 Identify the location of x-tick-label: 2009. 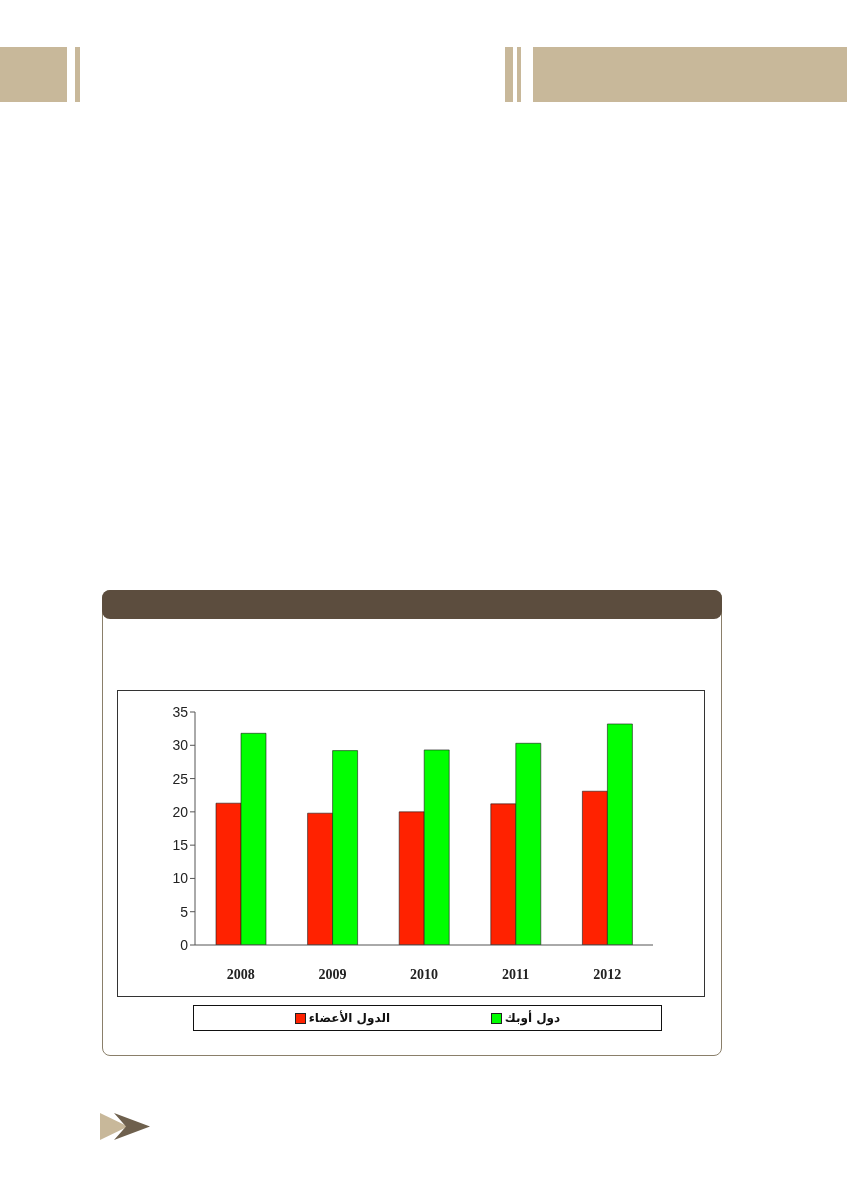
(332, 974).